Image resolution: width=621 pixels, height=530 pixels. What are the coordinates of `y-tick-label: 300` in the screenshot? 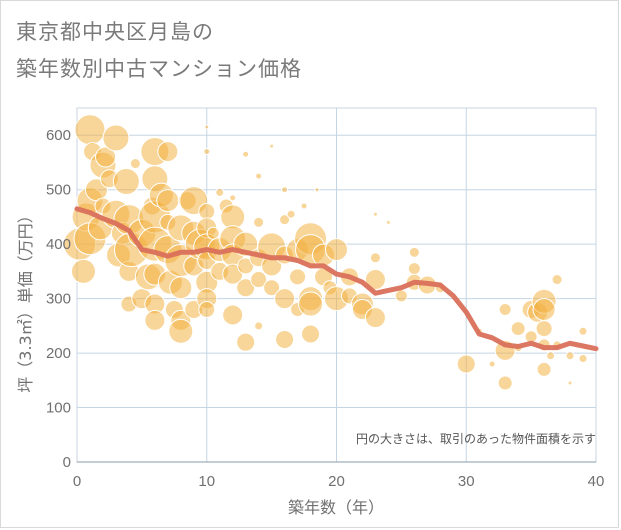 It's located at (58, 299).